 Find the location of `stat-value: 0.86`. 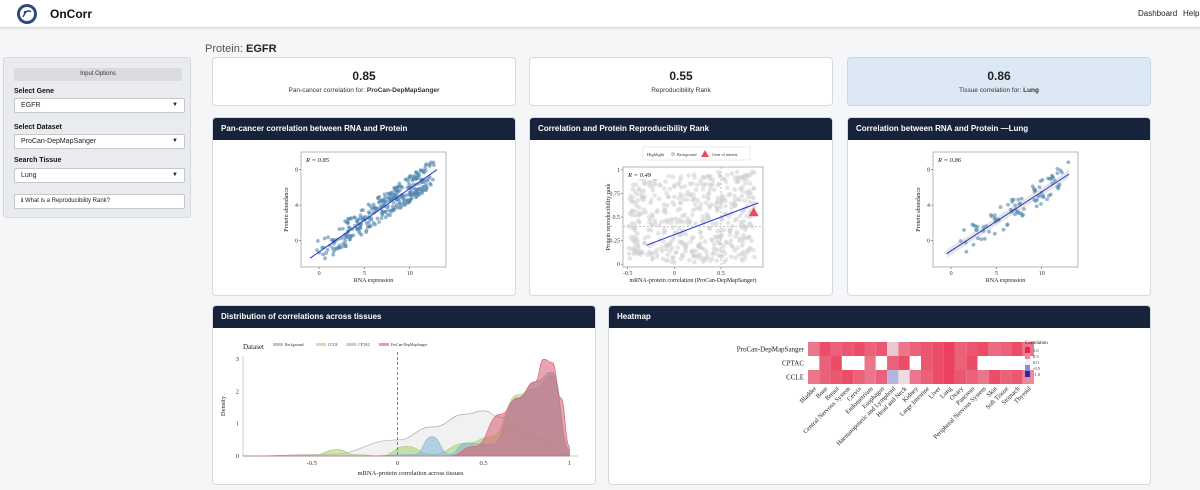

stat-value: 0.86 is located at coordinates (999, 76).